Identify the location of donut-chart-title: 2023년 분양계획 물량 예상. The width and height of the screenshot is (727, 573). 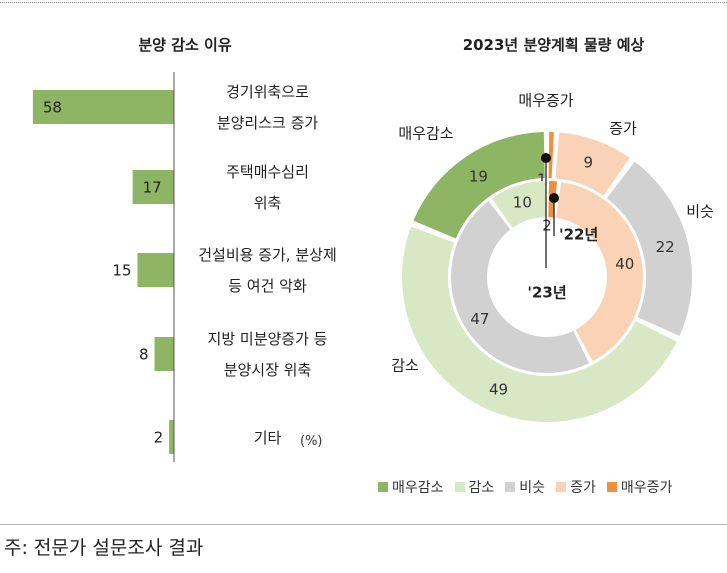
(553, 45).